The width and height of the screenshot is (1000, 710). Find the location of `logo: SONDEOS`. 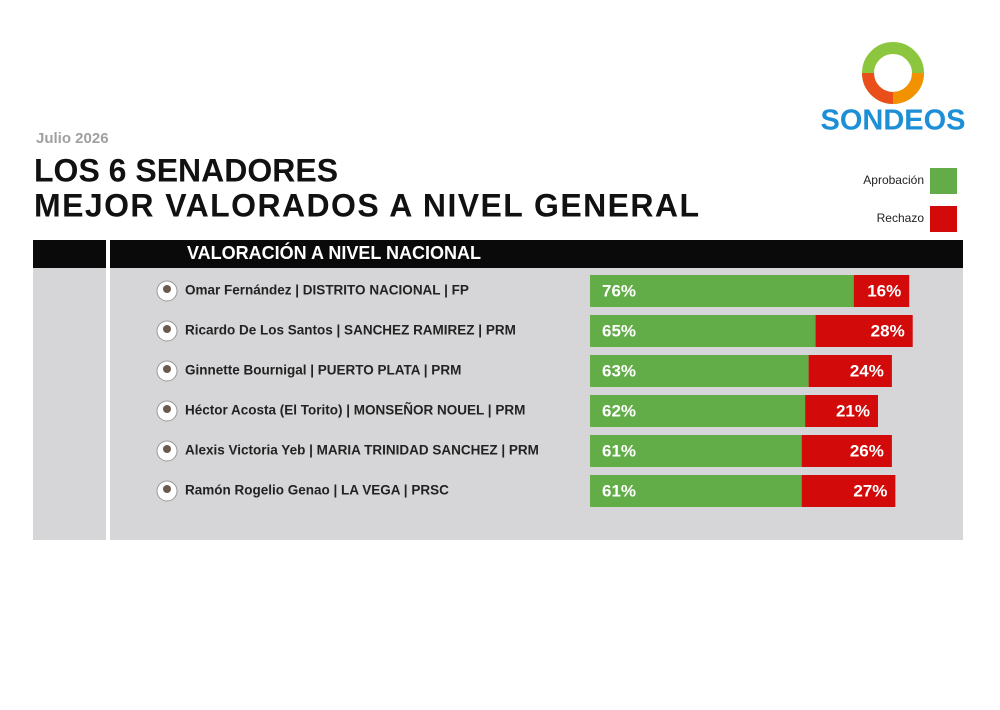

logo: SONDEOS is located at coordinates (893, 89).